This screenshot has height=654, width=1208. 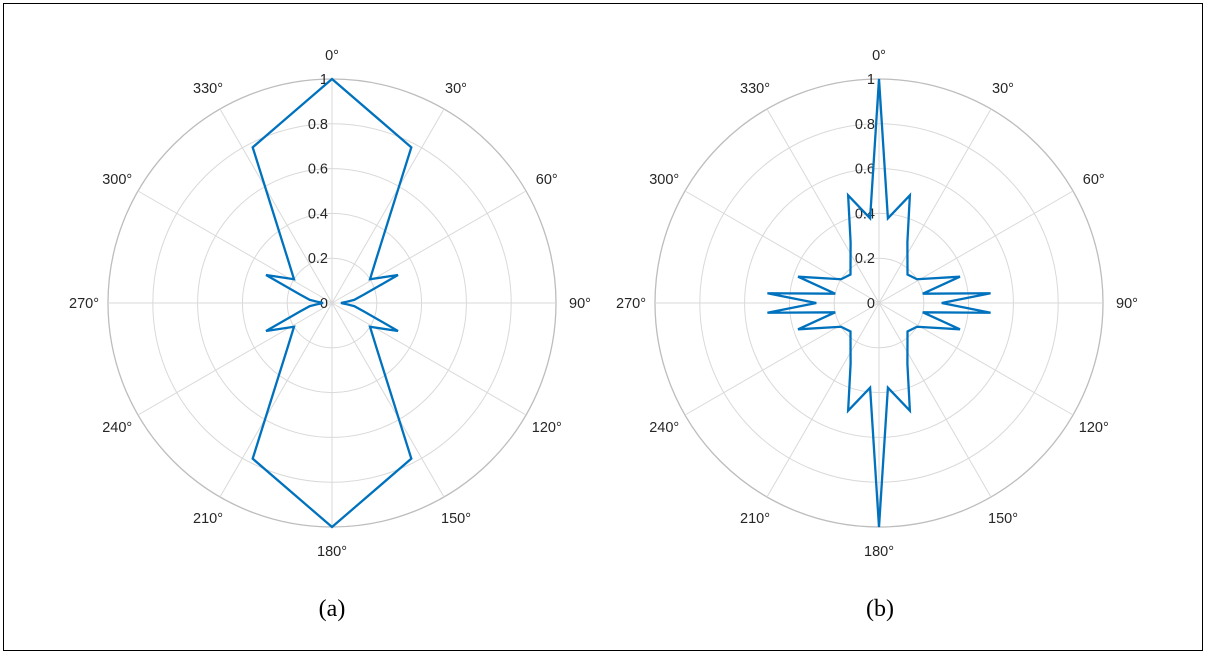 What do you see at coordinates (318, 214) in the screenshot?
I see `r-tick-label: 0.4` at bounding box center [318, 214].